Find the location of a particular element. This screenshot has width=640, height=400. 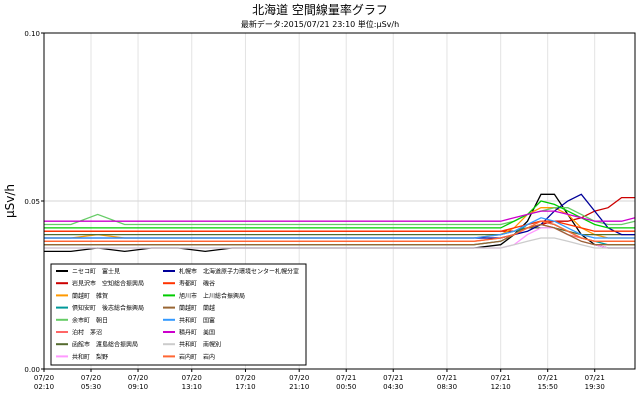

x-tick-date-8: 07/21 is located at coordinates (447, 378).